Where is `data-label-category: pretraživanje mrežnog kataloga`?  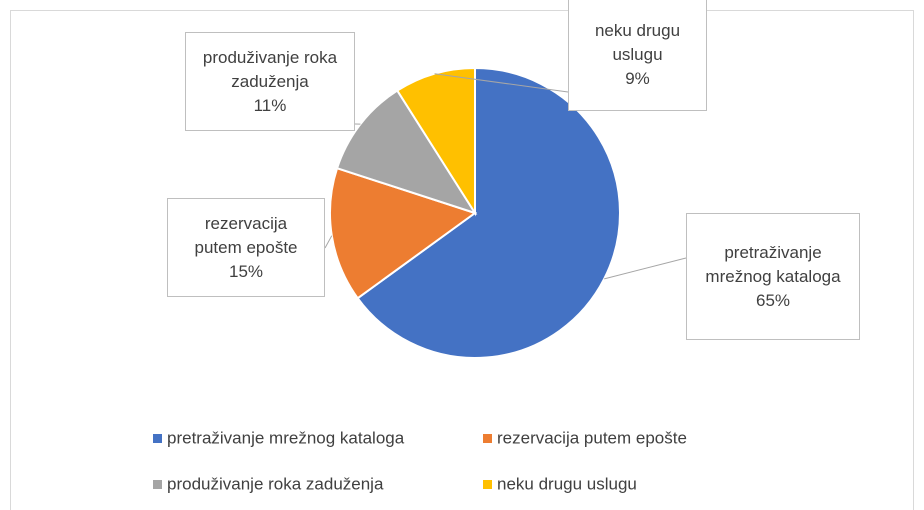
data-label-category: pretraživanje mrežnog kataloga is located at coordinates (773, 264).